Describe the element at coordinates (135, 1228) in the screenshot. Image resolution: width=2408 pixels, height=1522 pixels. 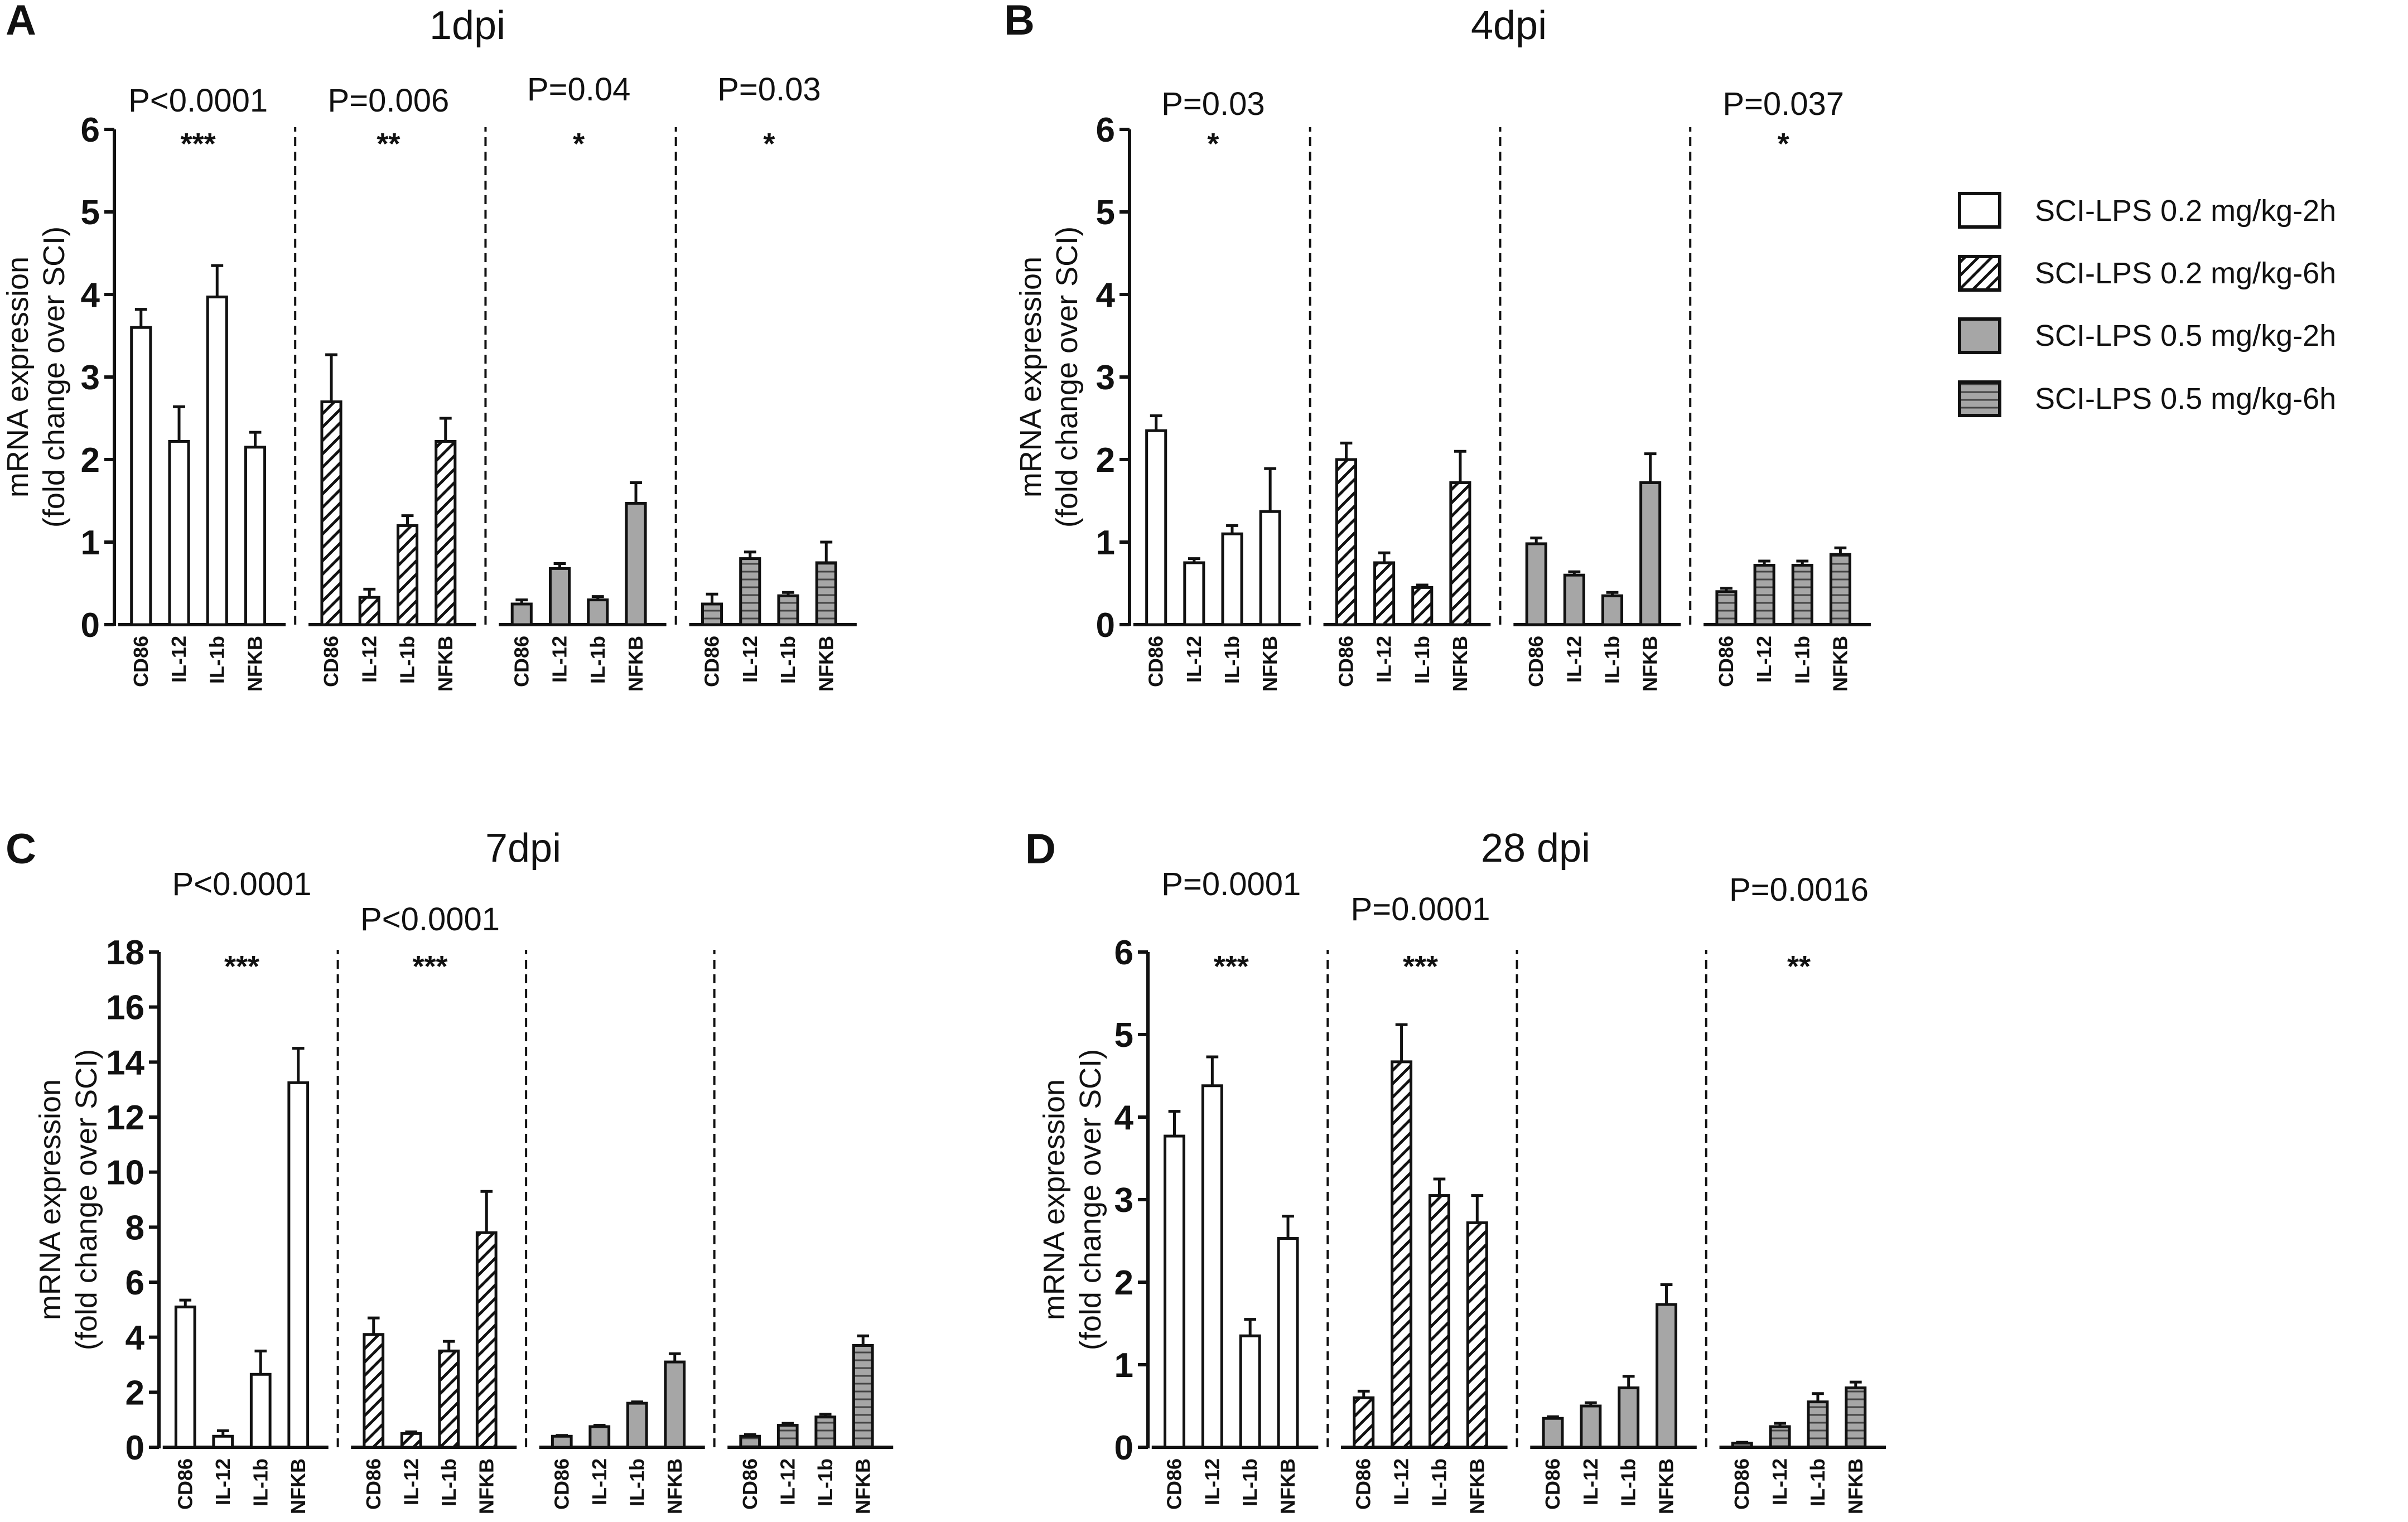
I see `y-tick-label: 8` at that location.